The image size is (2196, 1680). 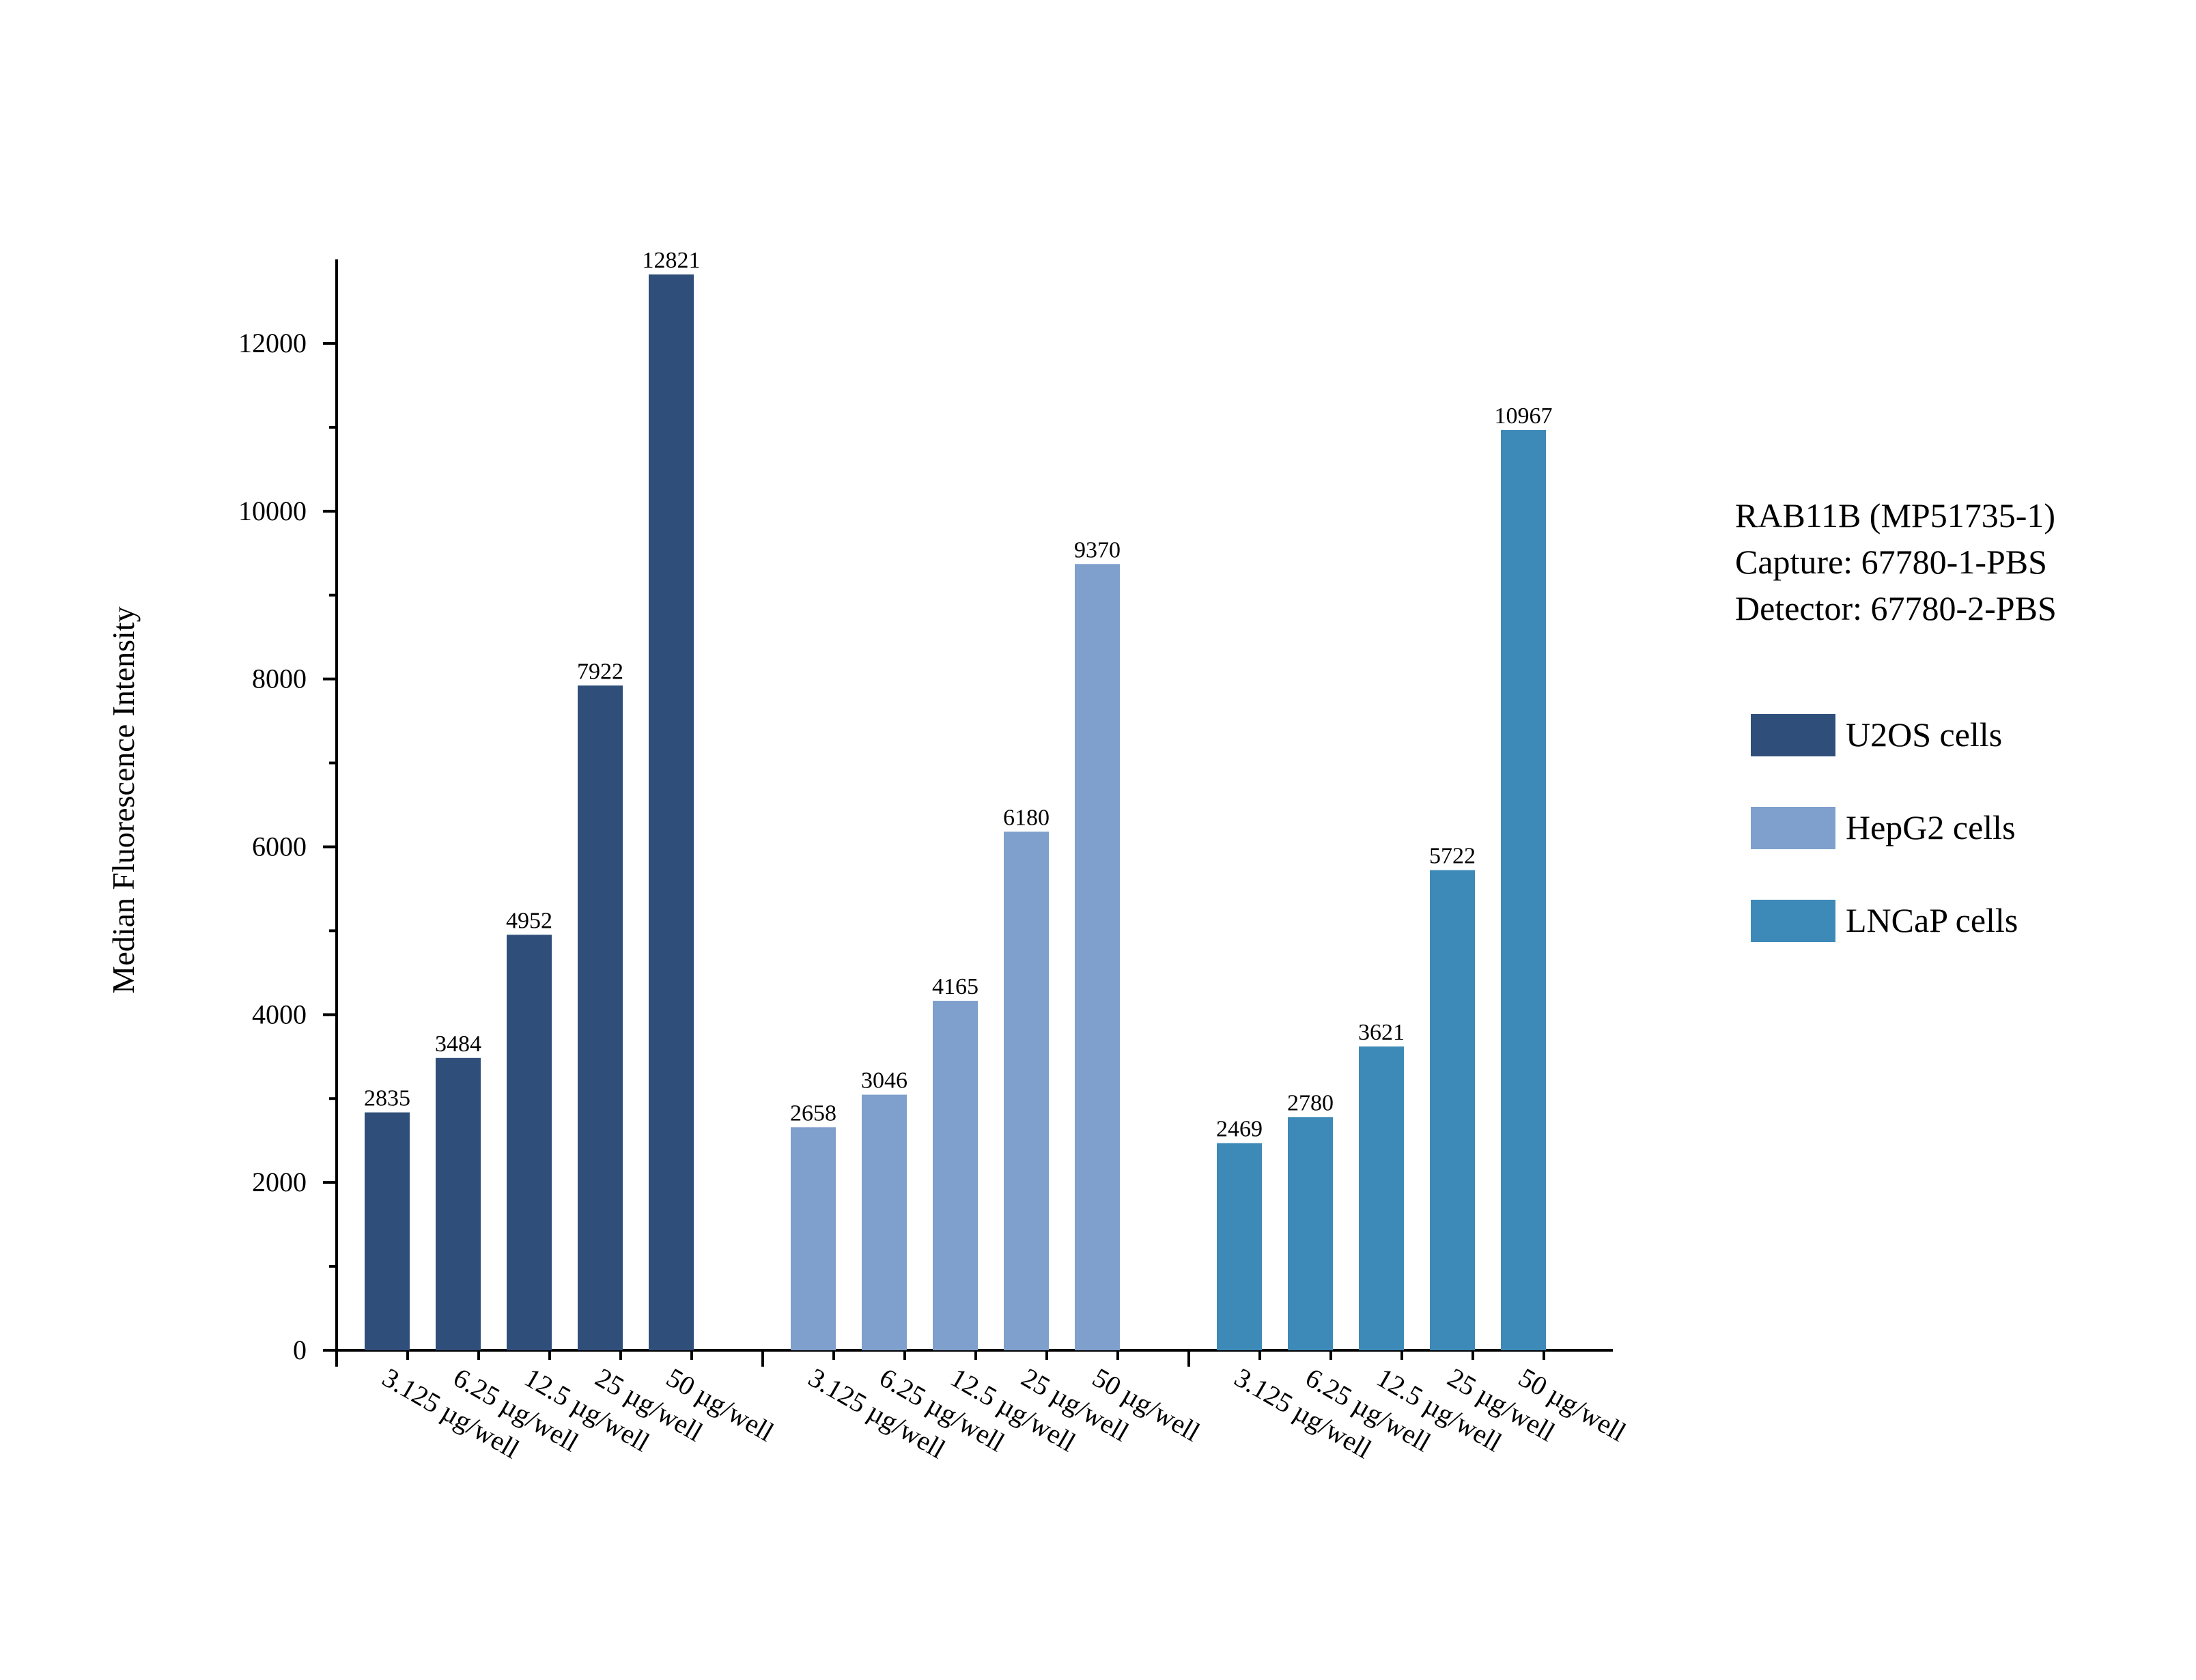 What do you see at coordinates (813, 1113) in the screenshot?
I see `bar-value-label: 2658` at bounding box center [813, 1113].